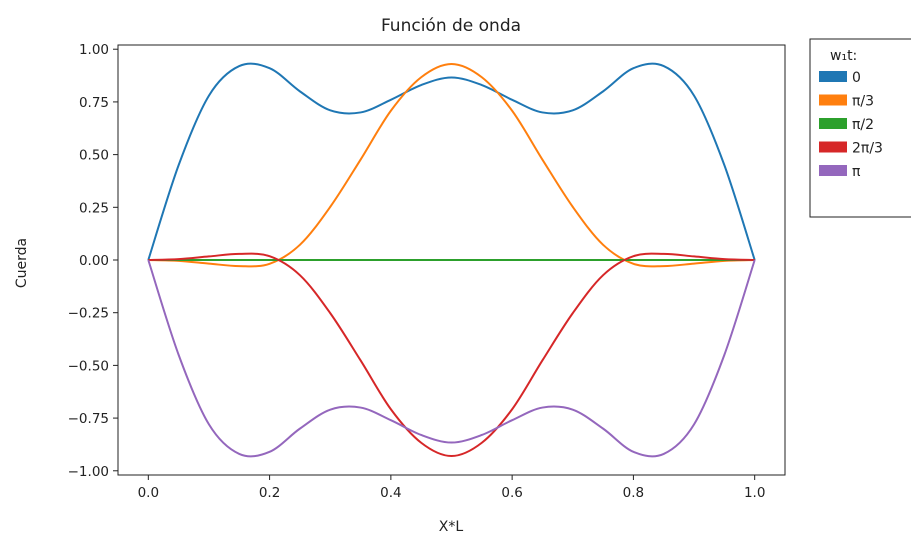  What do you see at coordinates (851, 125) in the screenshot?
I see `legend-items: 0 π/3 π/2 2π/3 π` at bounding box center [851, 125].